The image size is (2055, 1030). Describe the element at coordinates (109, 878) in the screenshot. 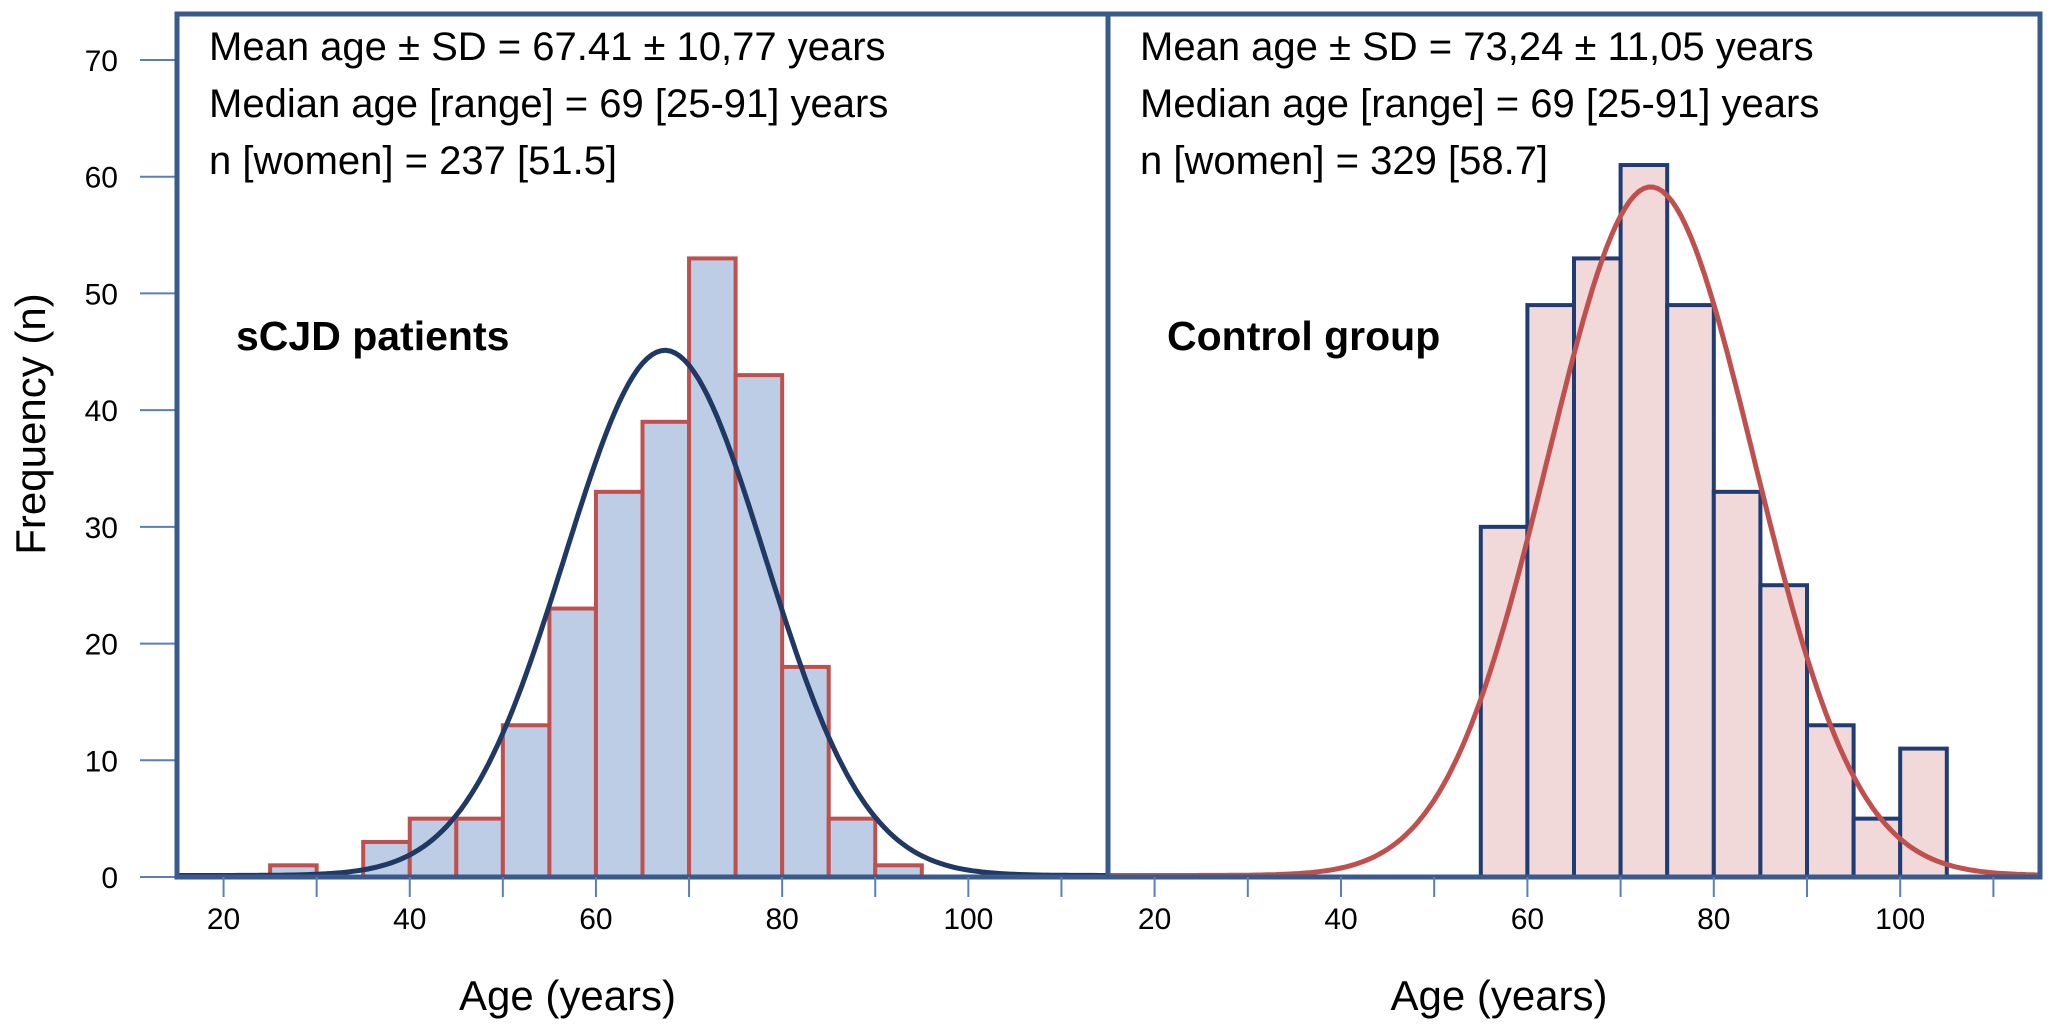

I see `y-tick-label: 0` at that location.